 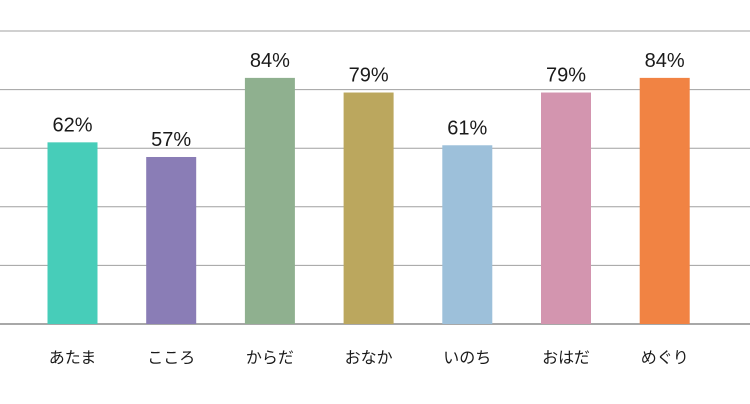 I want to click on category-label-6: おはだ, so click(x=566, y=357).